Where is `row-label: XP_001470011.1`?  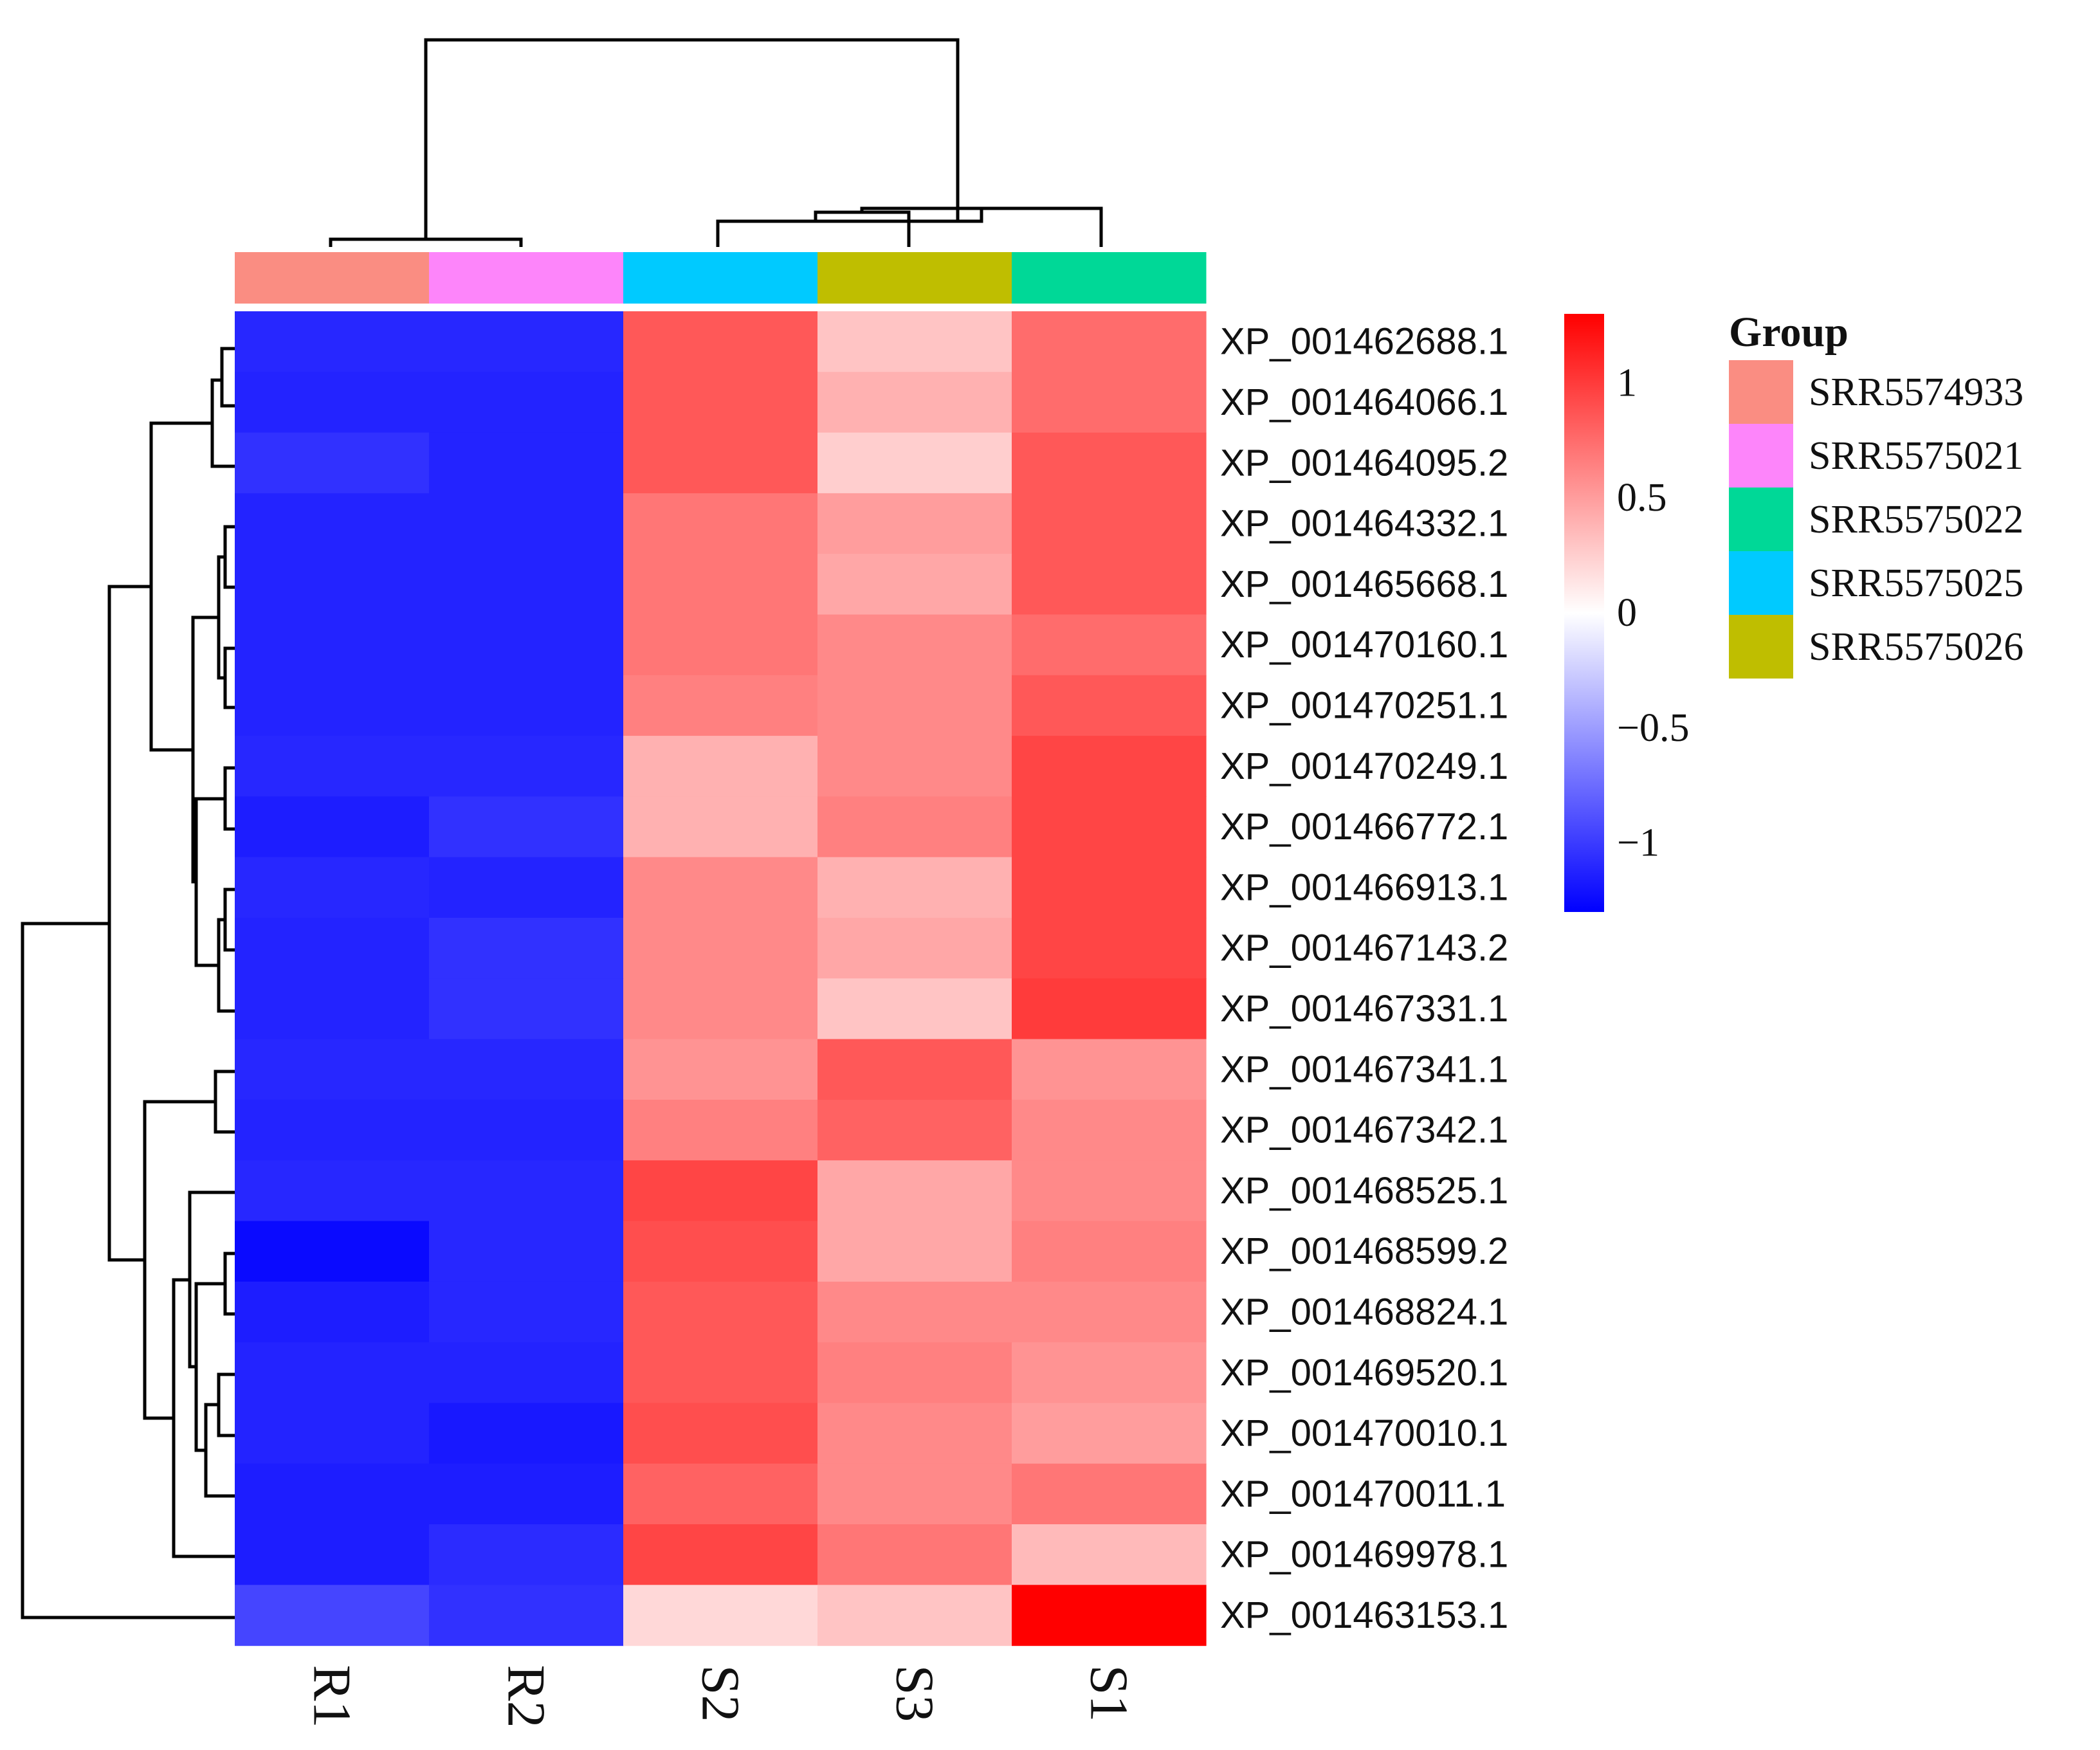 row-label: XP_001470011.1 is located at coordinates (1363, 1494).